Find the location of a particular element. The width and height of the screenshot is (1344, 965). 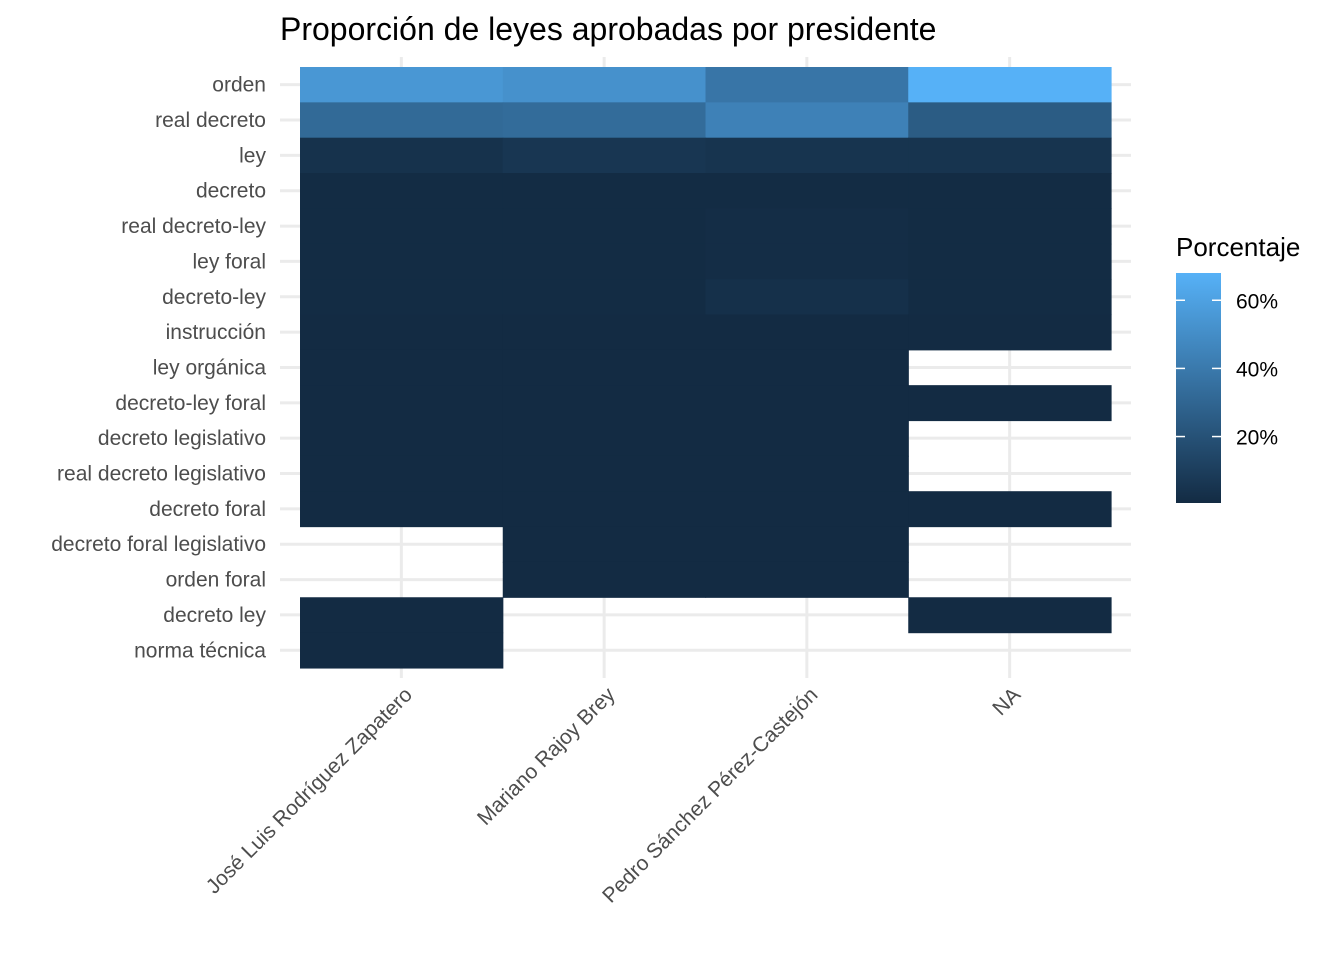

x-axis-tick-label: Pedro Sánchez Pérez-Castejón is located at coordinates (710, 795).